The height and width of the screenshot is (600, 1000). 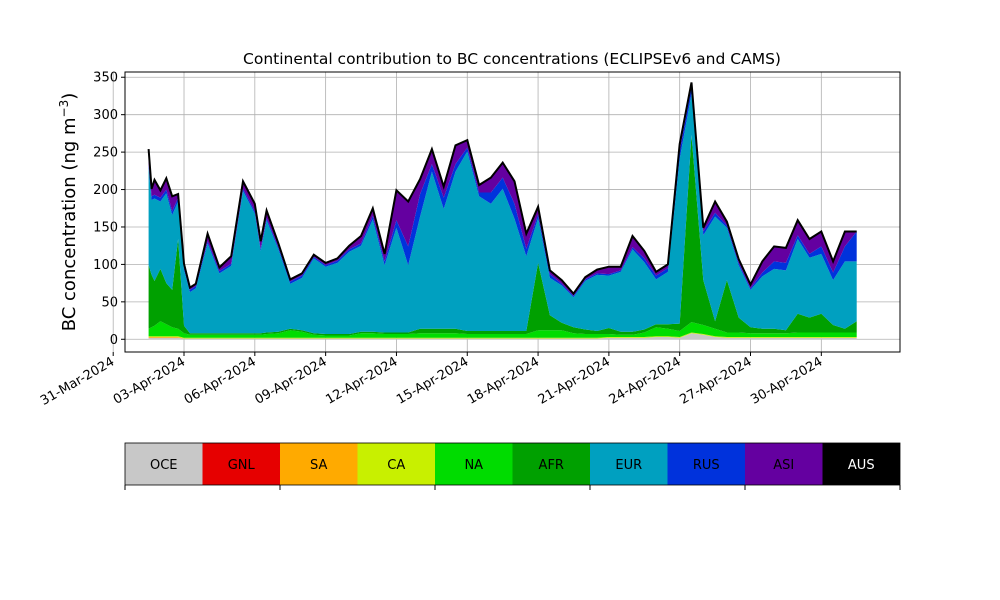 I want to click on x-tick-label: 15-Apr-2024, so click(x=432, y=380).